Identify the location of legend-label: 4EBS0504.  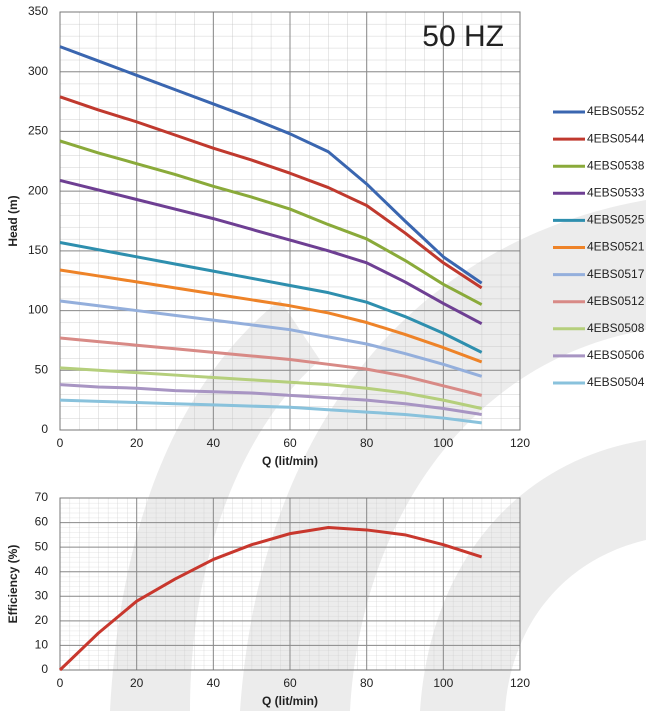
(616, 382).